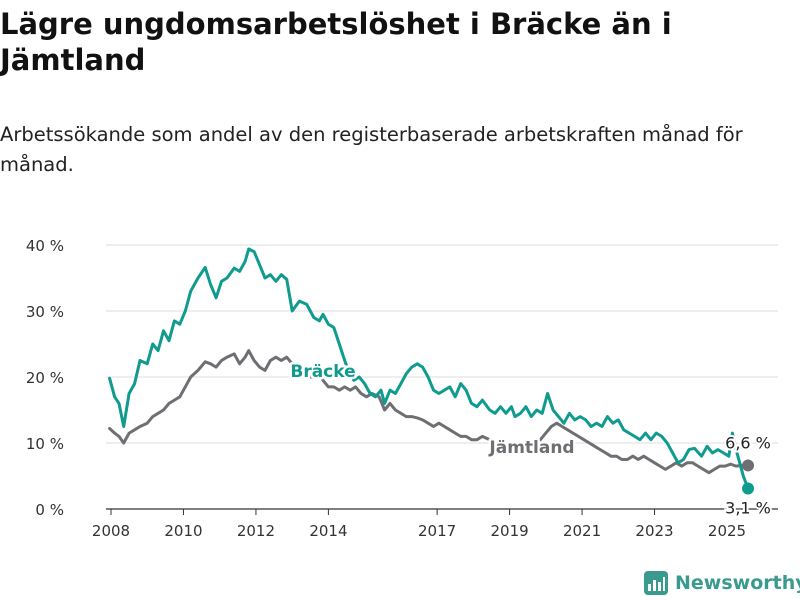 This screenshot has height=600, width=800. What do you see at coordinates (748, 508) in the screenshot?
I see `end-label-bracke: 3,1 %` at bounding box center [748, 508].